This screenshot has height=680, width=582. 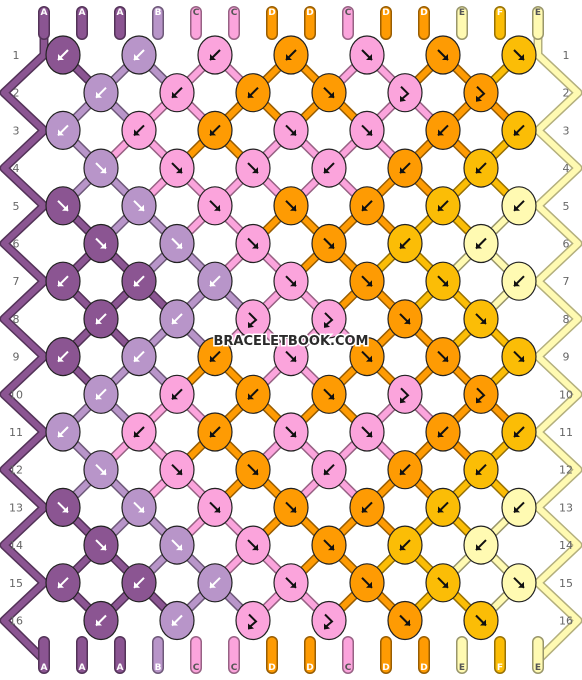 I want to click on row-number-left: 2, so click(x=16, y=93).